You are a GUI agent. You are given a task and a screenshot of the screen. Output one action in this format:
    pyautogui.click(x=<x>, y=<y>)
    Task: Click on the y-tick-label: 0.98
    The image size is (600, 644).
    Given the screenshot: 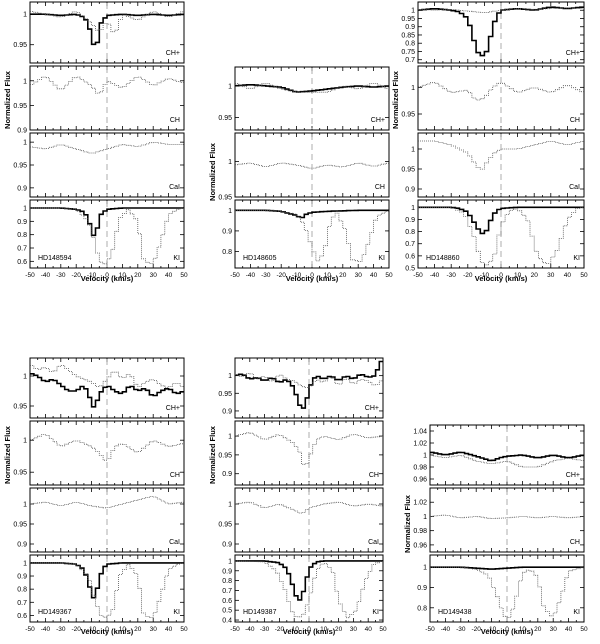 What is the action you would take?
    pyautogui.click(x=420, y=468)
    